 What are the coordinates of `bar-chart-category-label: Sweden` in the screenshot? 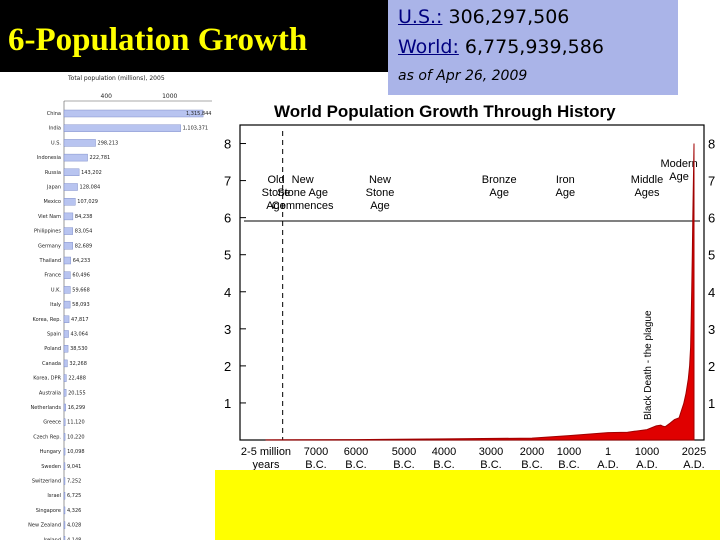 It's located at (51, 467).